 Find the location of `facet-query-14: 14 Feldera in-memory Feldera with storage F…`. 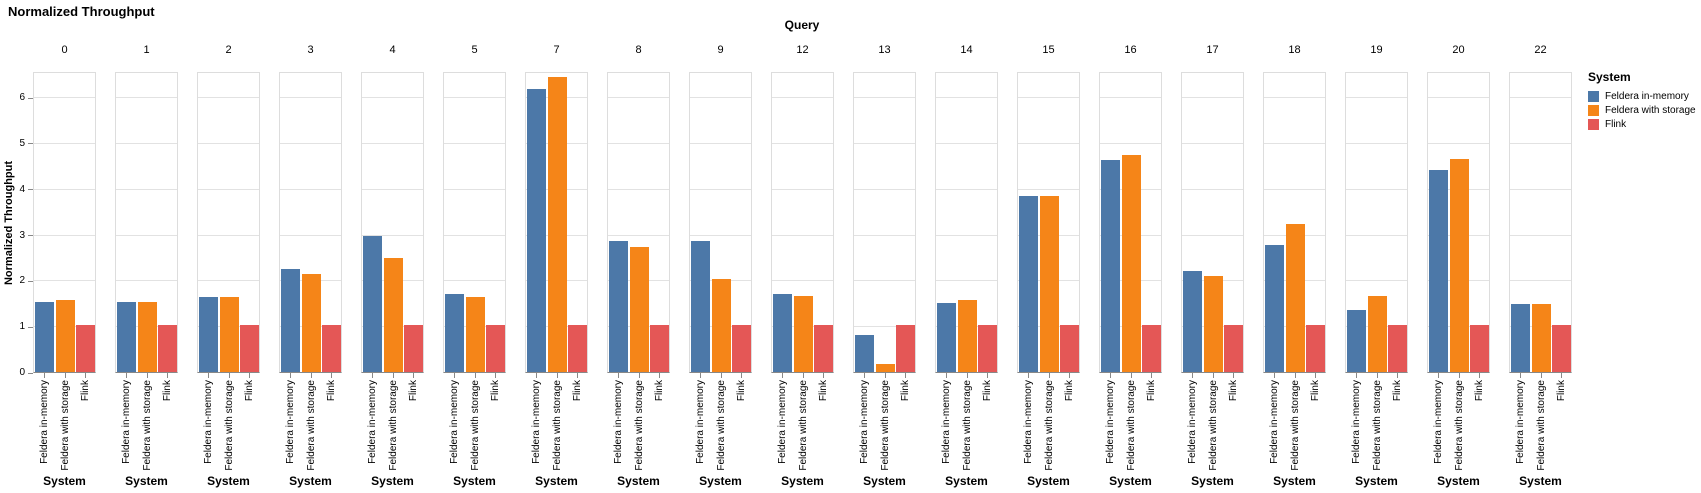

facet-query-14: 14 Feldera in-memory Feldera with storage F… is located at coordinates (966, 267).